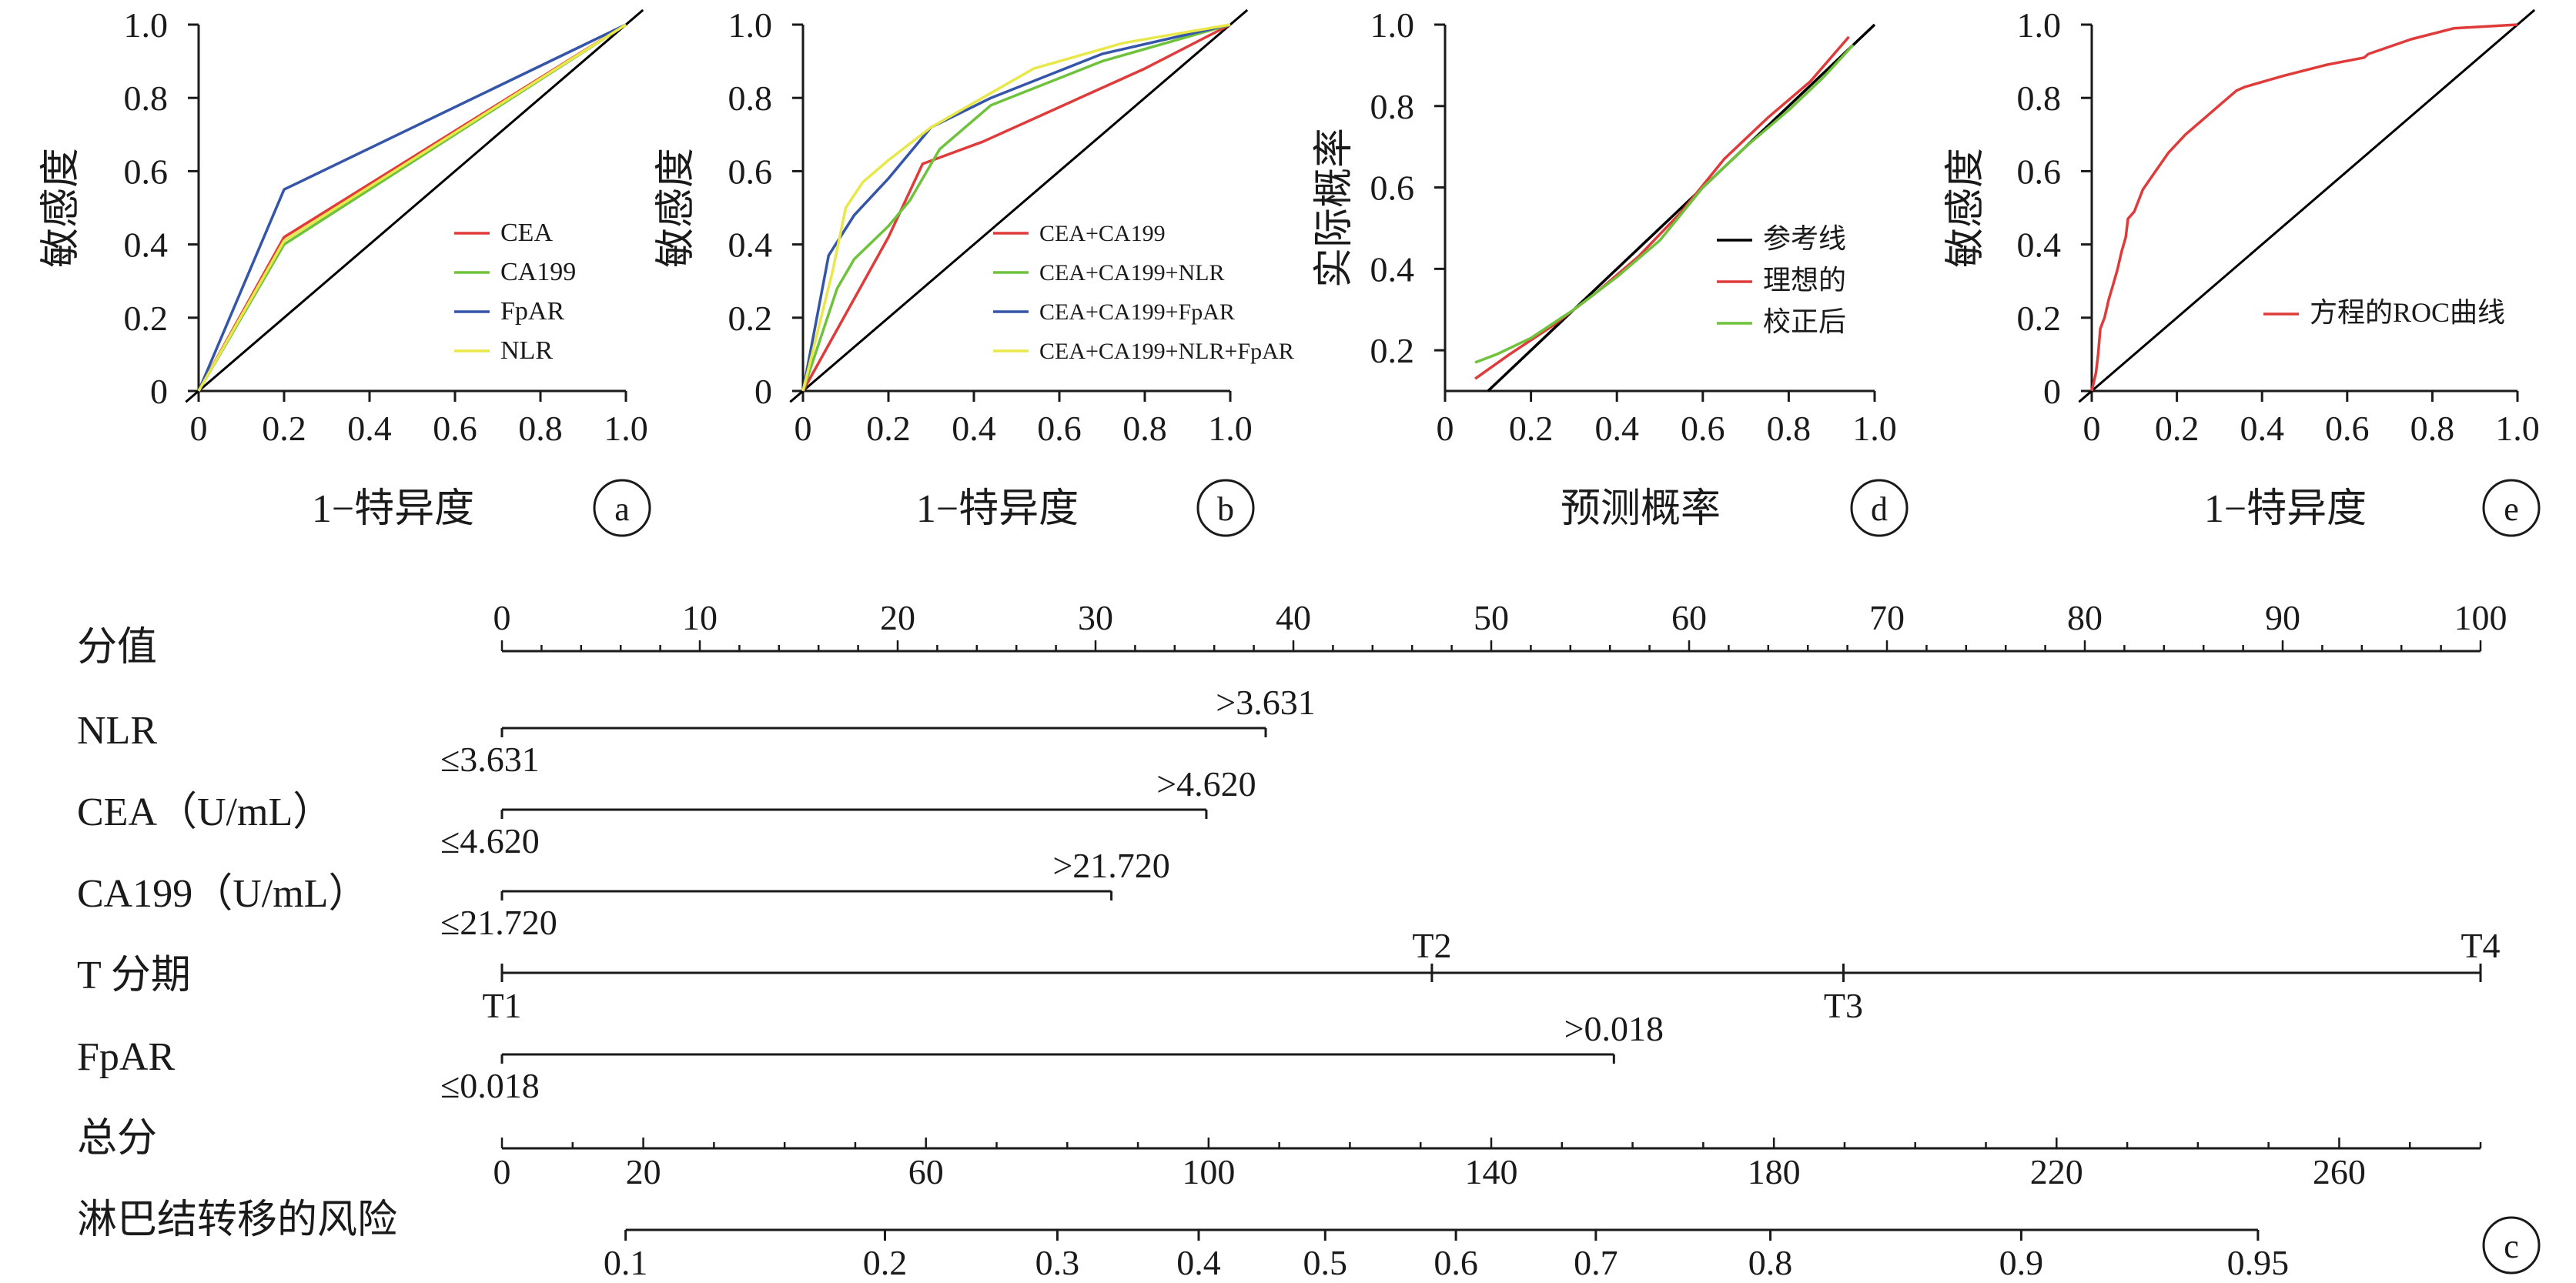 The image size is (2576, 1283). I want to click on panel-letter: e, so click(2512, 509).